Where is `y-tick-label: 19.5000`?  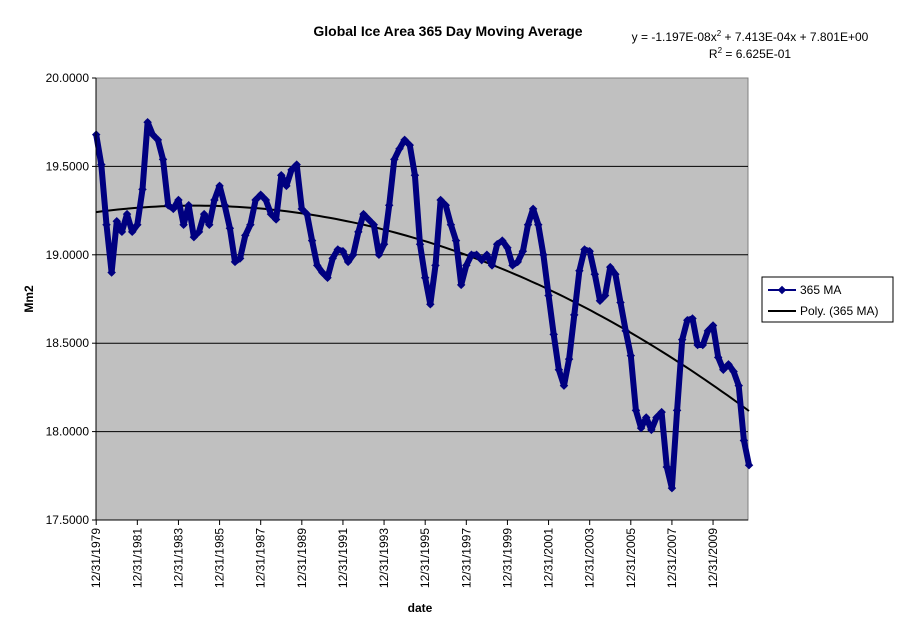
y-tick-label: 19.5000 is located at coordinates (68, 166).